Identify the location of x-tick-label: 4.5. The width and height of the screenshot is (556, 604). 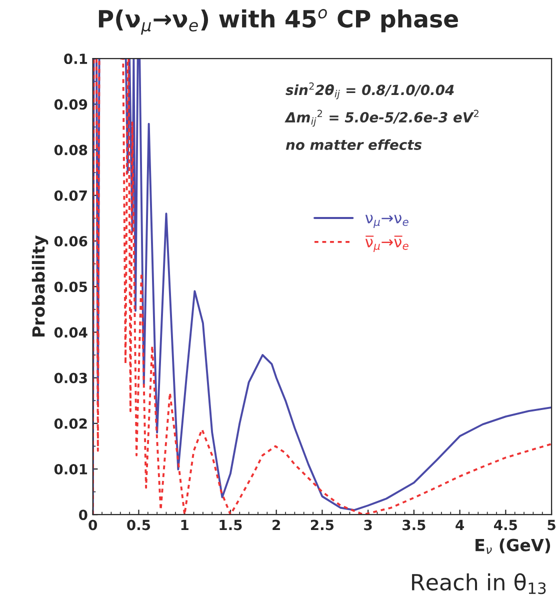
(506, 525).